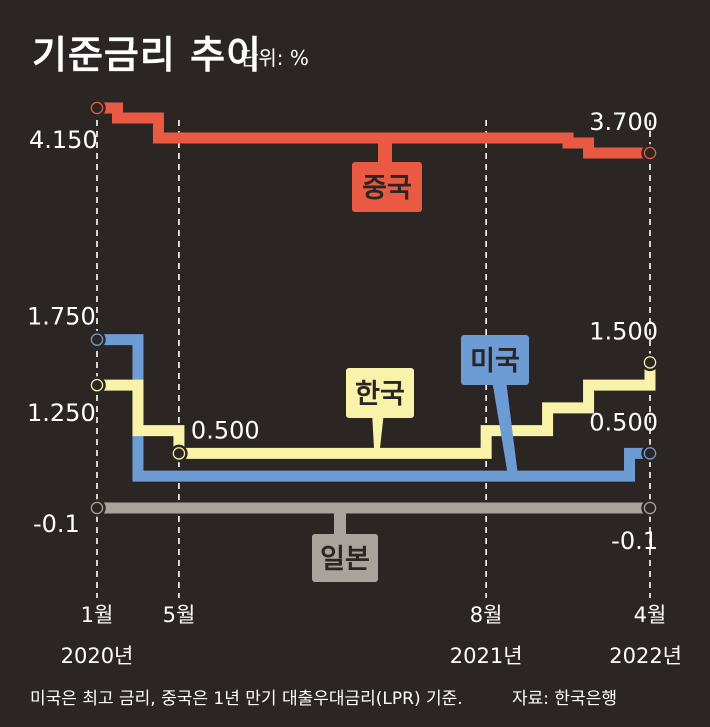 This screenshot has height=727, width=710. Describe the element at coordinates (97, 615) in the screenshot. I see `x-tick-month: 1월` at that location.